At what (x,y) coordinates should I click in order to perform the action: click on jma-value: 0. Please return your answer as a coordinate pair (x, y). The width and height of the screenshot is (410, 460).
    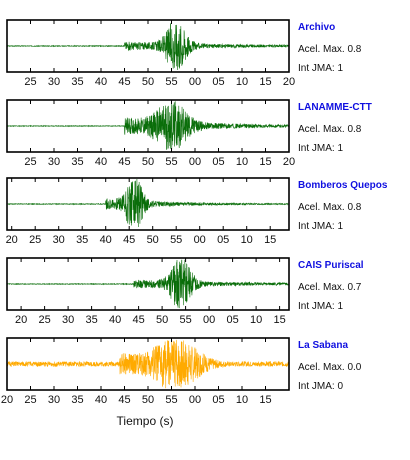
    Looking at the image, I should click on (340, 386).